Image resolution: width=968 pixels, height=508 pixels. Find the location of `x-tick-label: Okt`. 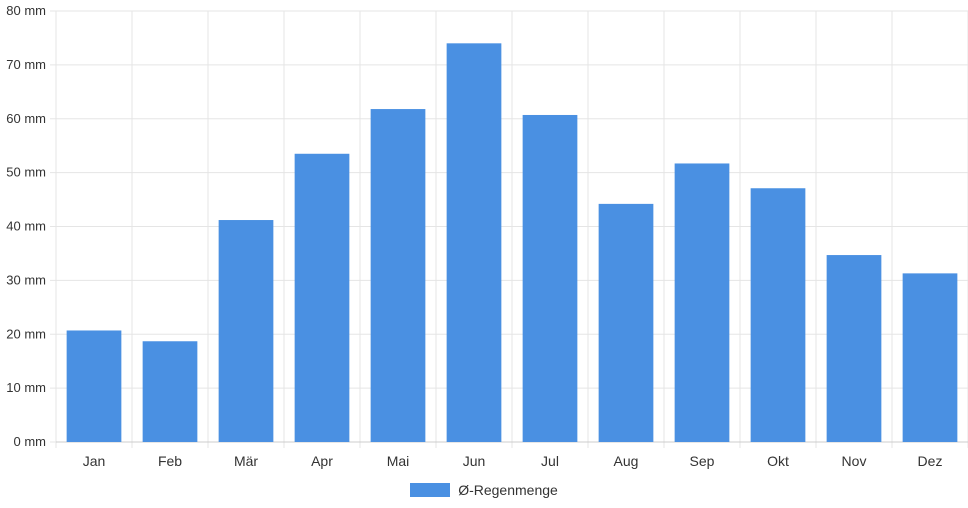

x-tick-label: Okt is located at coordinates (778, 461).